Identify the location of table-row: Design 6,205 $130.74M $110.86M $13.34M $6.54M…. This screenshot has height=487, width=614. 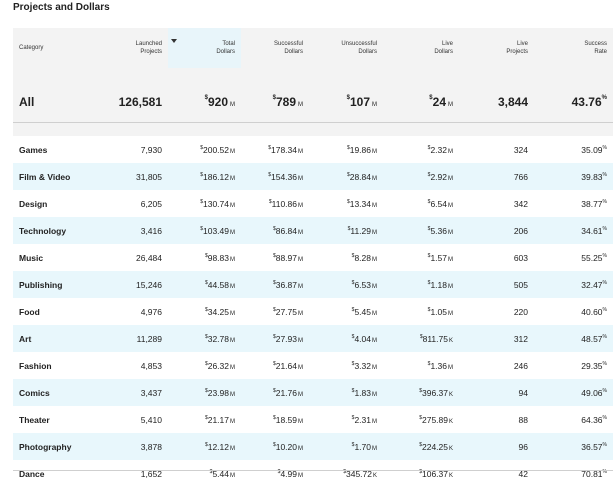
(313, 203).